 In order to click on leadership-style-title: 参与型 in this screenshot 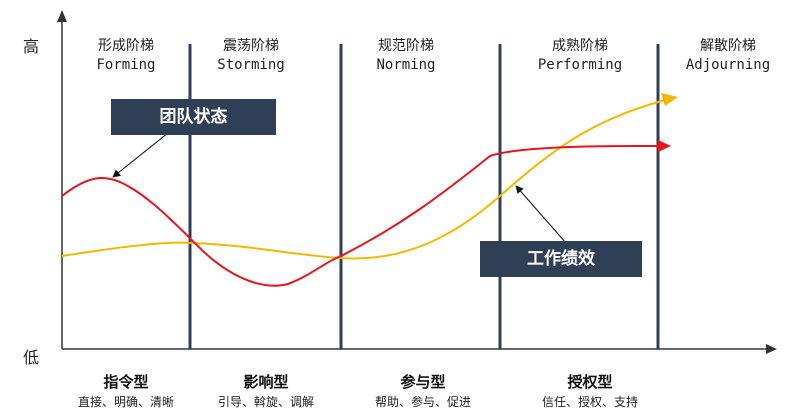, I will do `click(423, 382)`.